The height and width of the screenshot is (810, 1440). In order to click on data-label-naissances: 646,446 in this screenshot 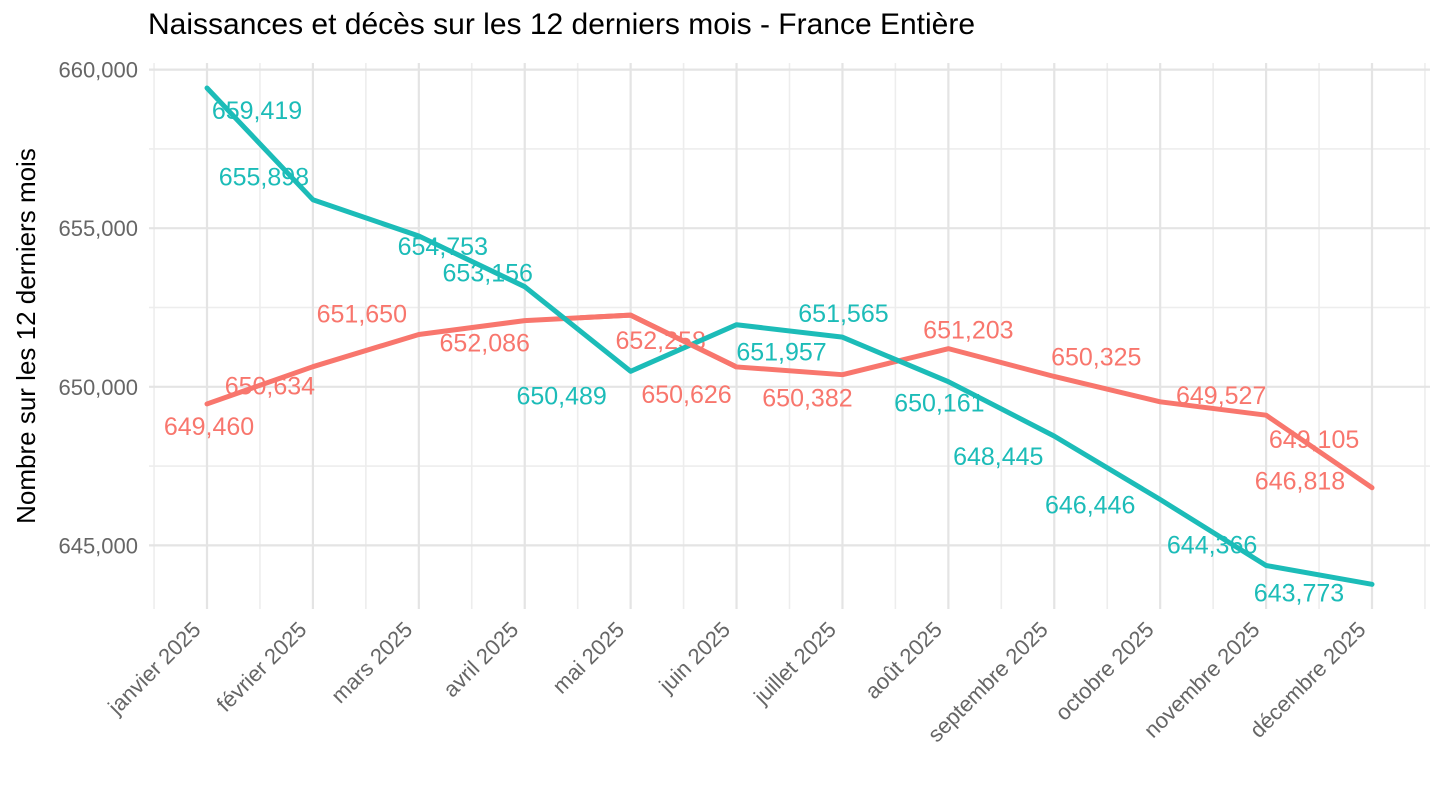, I will do `click(1090, 506)`.